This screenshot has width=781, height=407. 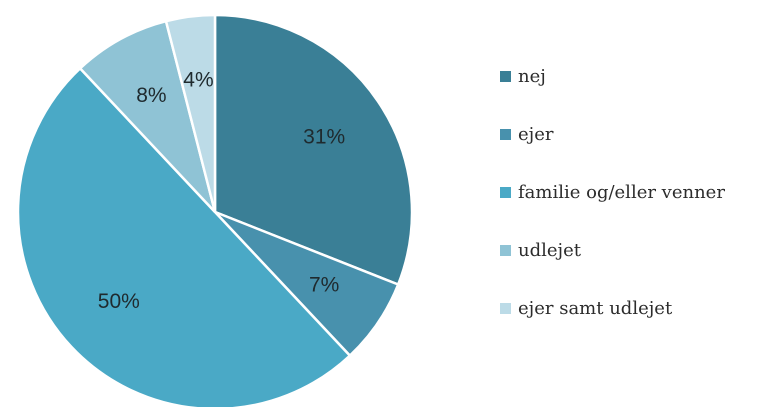 I want to click on legend-item-ejer-samt-udlejet: ejer samt udlejet, so click(x=640, y=308).